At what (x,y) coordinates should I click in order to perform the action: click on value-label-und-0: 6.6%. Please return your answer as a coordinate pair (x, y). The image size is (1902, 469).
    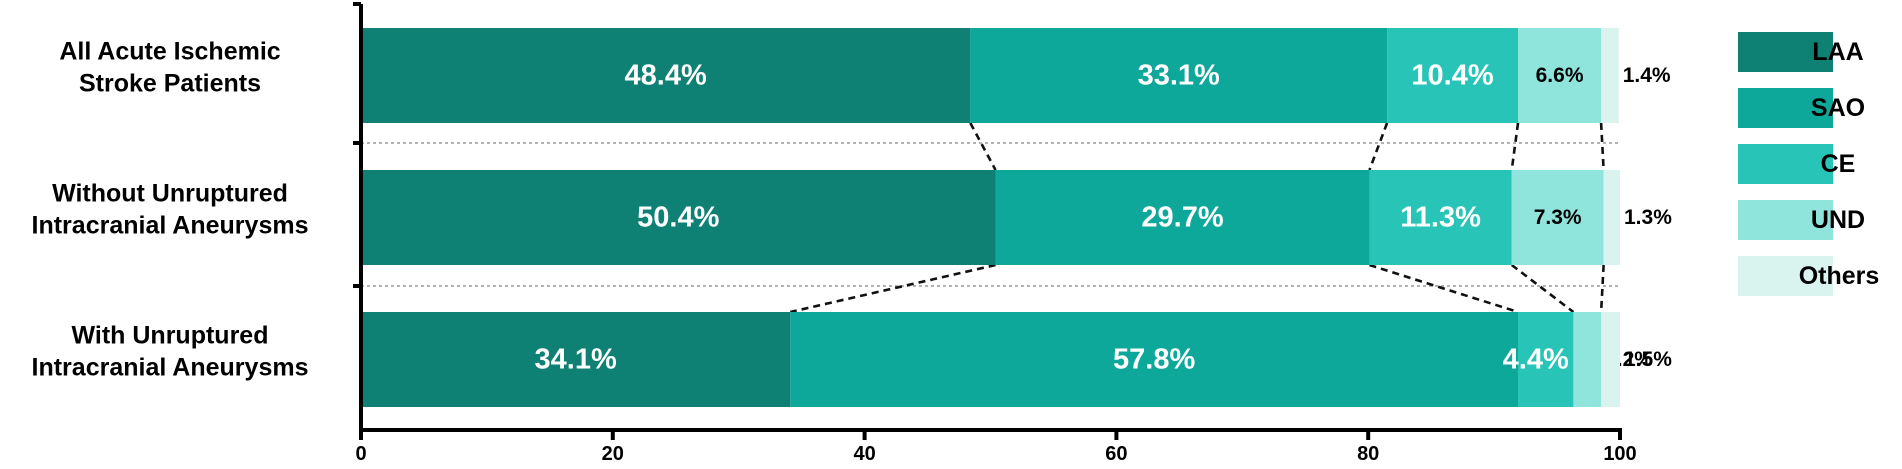
    Looking at the image, I should click on (1560, 75).